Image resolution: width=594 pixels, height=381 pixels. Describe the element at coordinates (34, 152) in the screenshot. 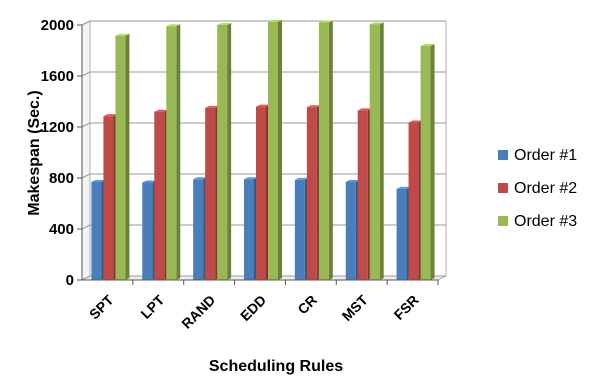

I see `y-axis-title: Makespan (Sec.)` at that location.